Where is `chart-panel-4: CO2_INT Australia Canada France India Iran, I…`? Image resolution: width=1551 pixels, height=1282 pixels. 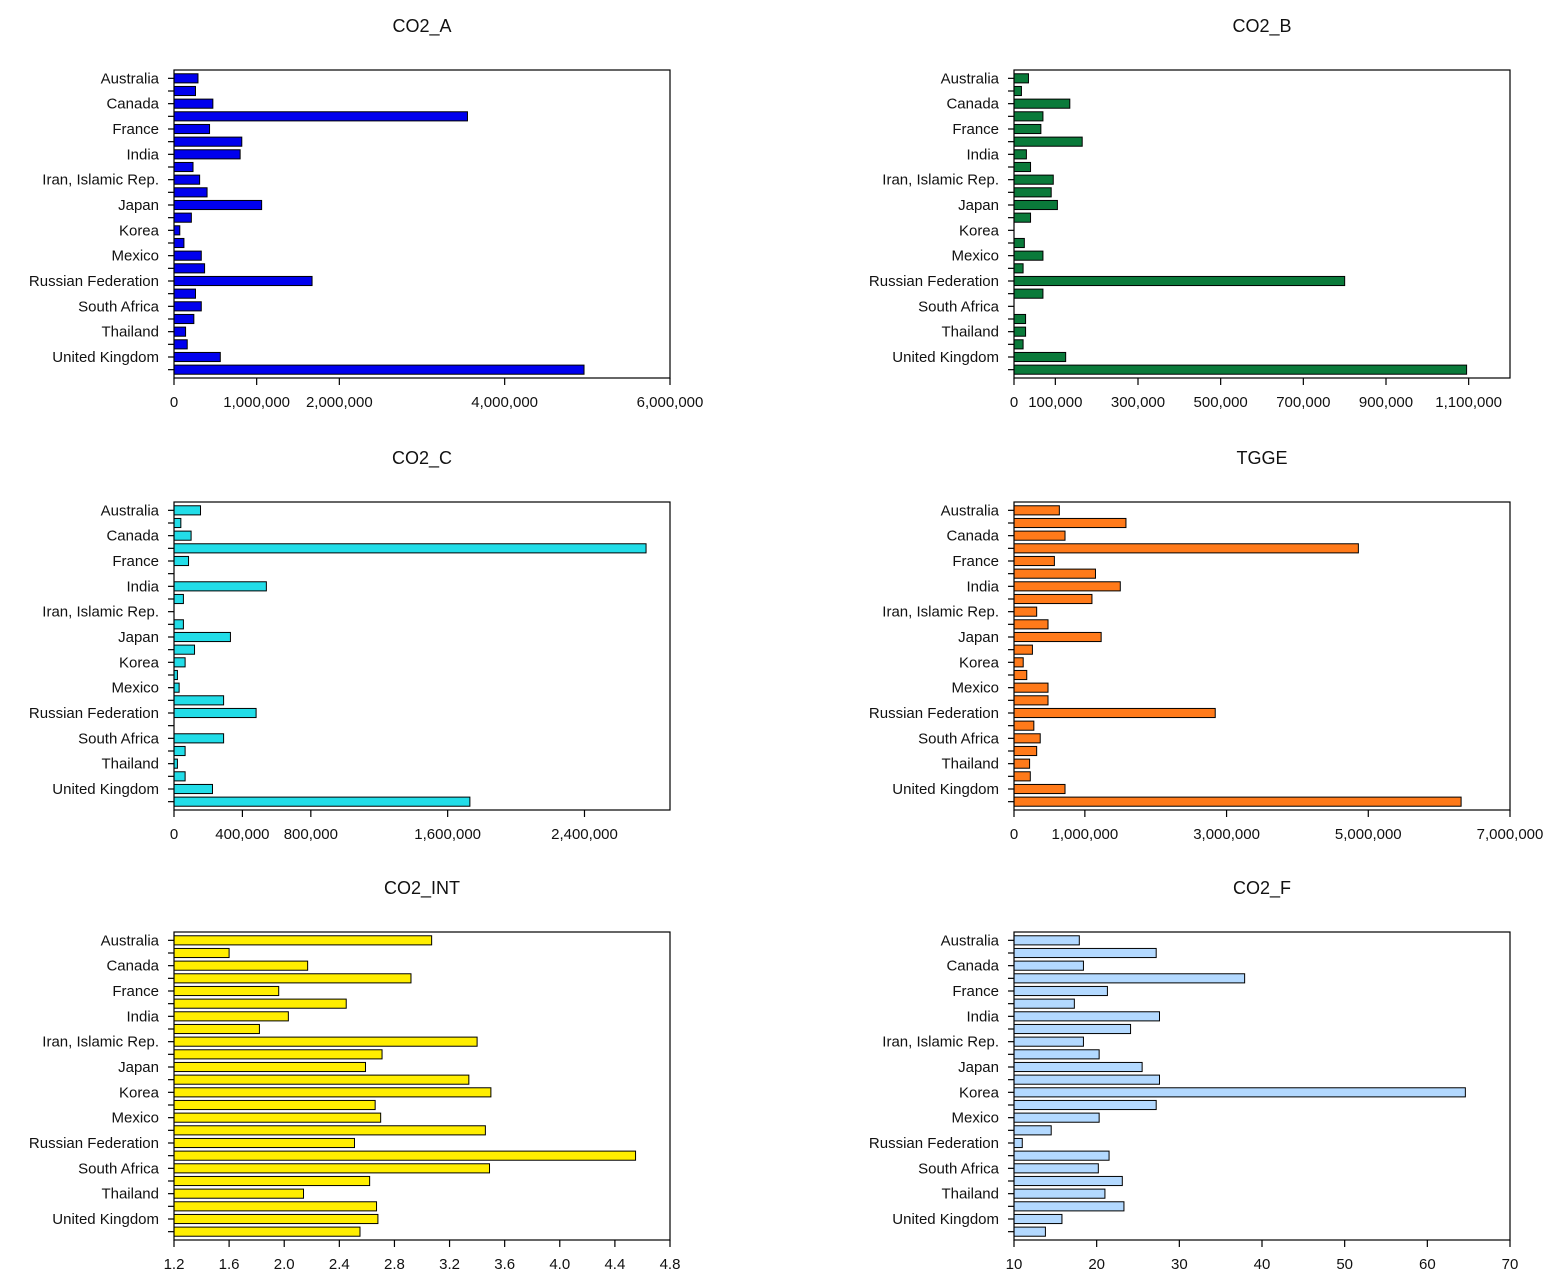
chart-panel-4: CO2_INT Australia Canada France India Iran, I… is located at coordinates (355, 1075).